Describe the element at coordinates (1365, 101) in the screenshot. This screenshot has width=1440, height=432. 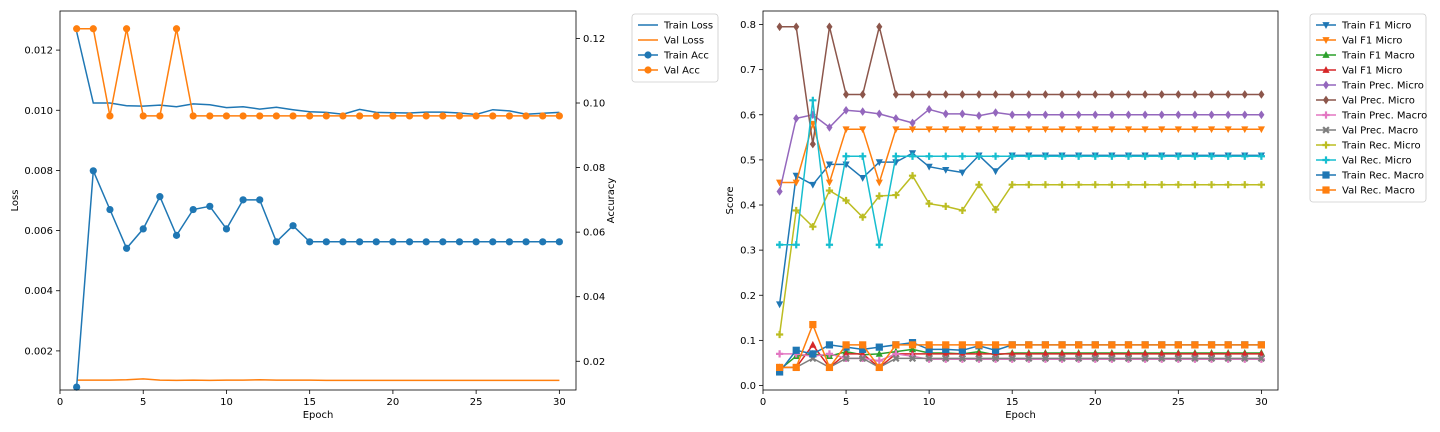
I see `legend-entry-val-prec-micro: Val Prec. Micro` at that location.